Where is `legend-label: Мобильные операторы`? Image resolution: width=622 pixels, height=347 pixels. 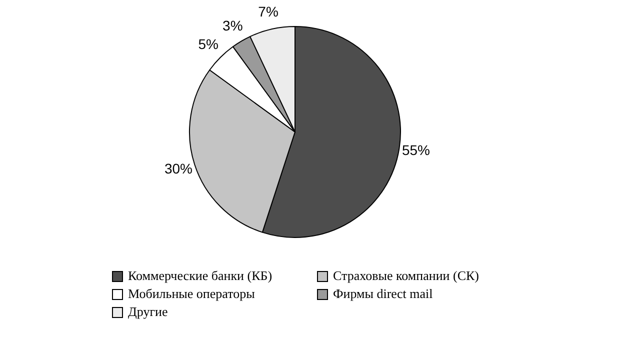 legend-label: Мобильные операторы is located at coordinates (191, 294).